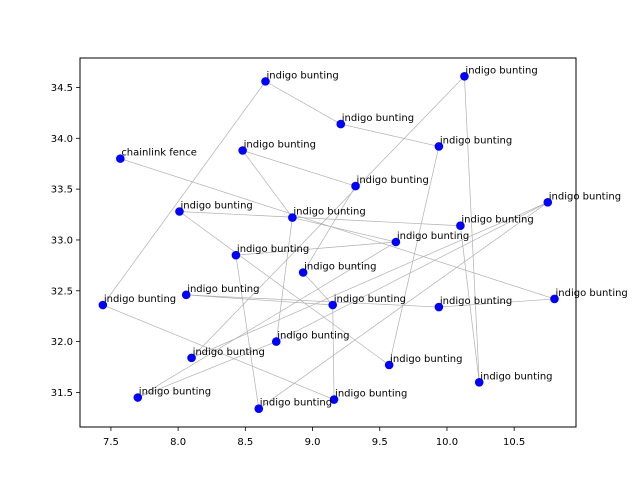  What do you see at coordinates (62, 393) in the screenshot?
I see `y-tick-label: 31.5` at bounding box center [62, 393].